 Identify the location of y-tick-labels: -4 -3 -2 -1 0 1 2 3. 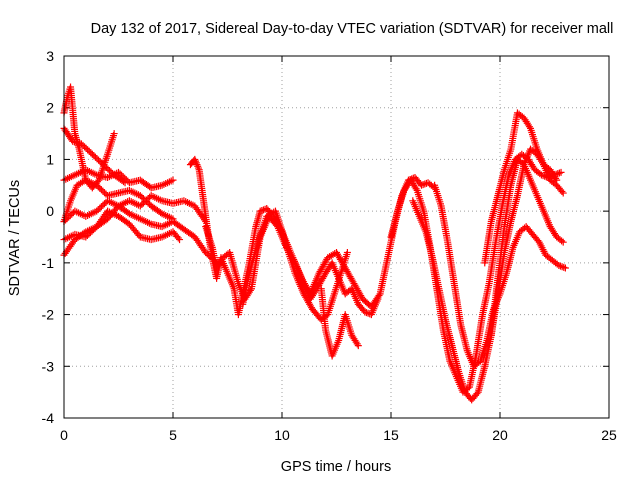
(48, 237).